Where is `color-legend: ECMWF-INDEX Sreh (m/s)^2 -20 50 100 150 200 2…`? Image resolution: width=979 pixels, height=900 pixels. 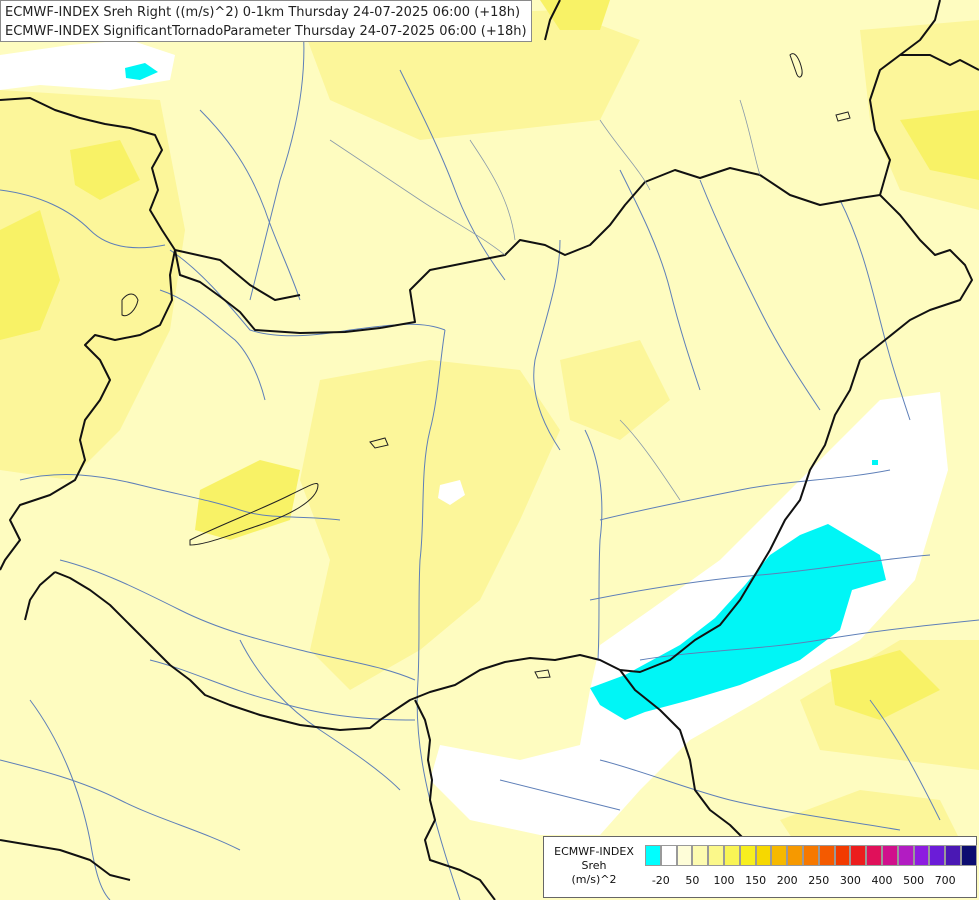
color-legend: ECMWF-INDEX Sreh (m/s)^2 -20 50 100 150 200 2… is located at coordinates (760, 867).